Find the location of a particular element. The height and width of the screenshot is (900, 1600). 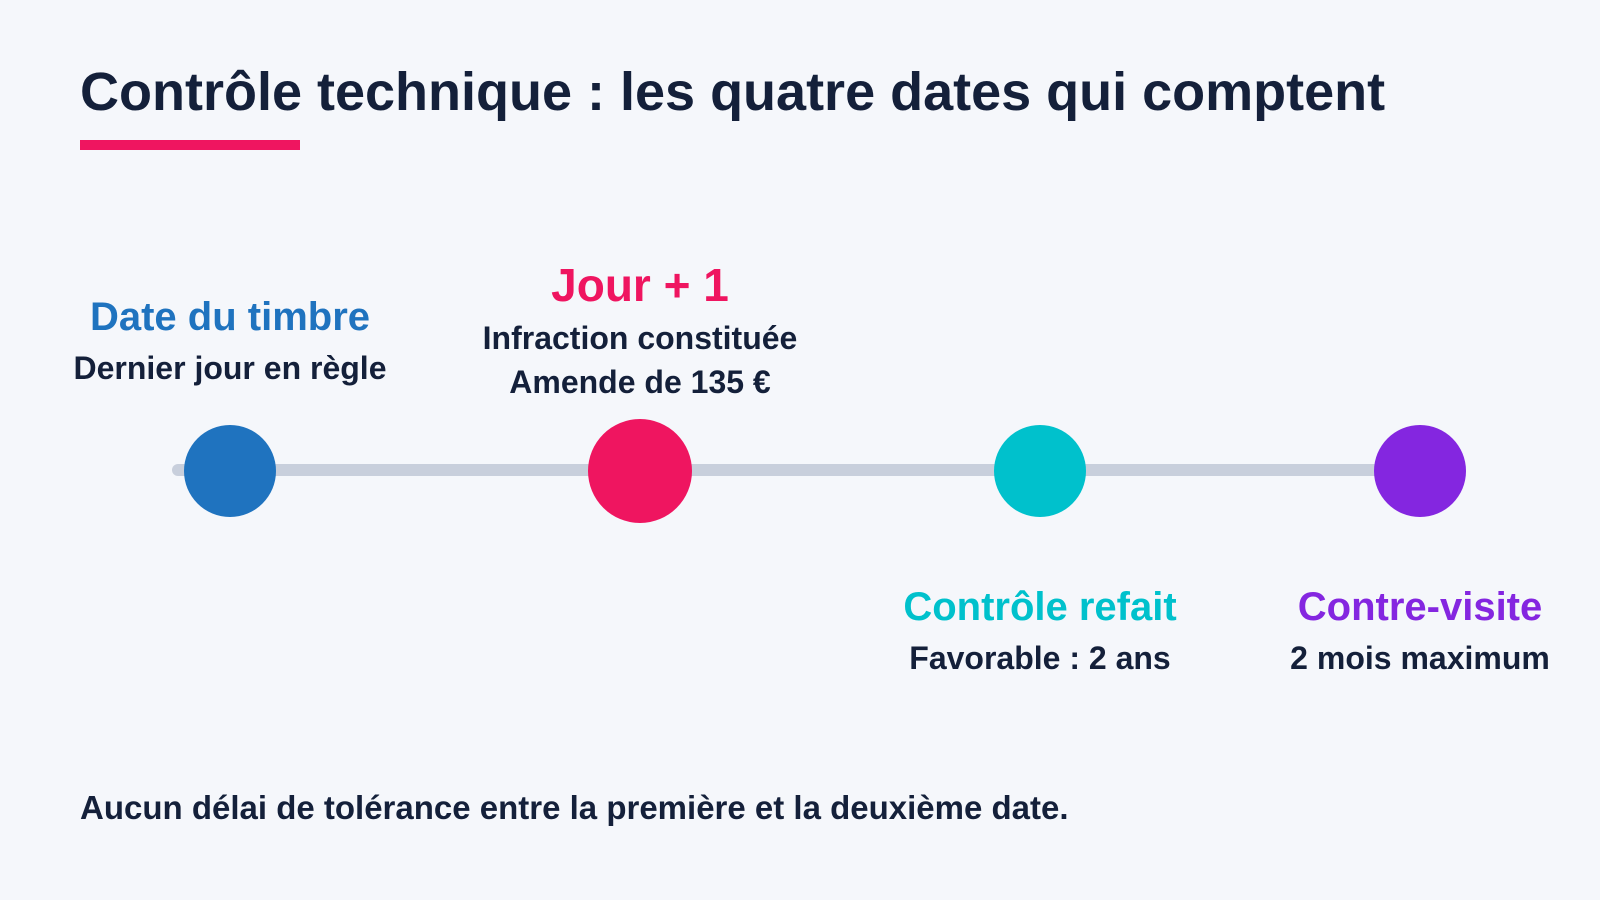

milestone-title: Date du timbre is located at coordinates (230, 317).